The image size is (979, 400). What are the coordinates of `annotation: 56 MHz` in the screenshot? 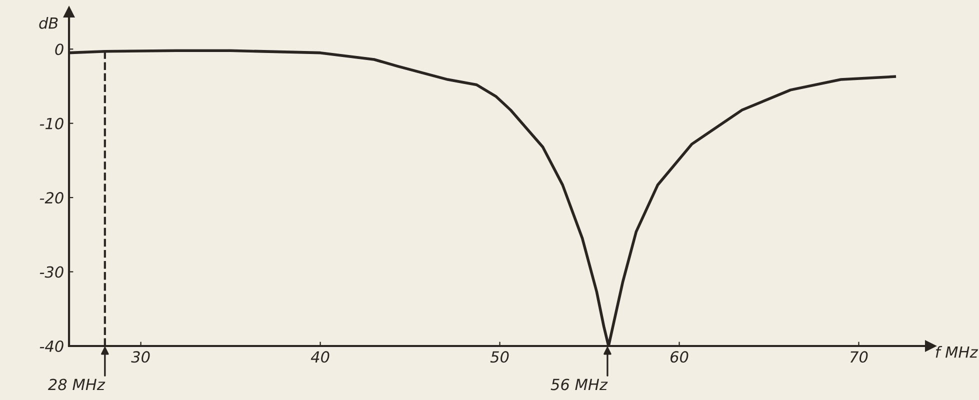 It's located at (579, 384).